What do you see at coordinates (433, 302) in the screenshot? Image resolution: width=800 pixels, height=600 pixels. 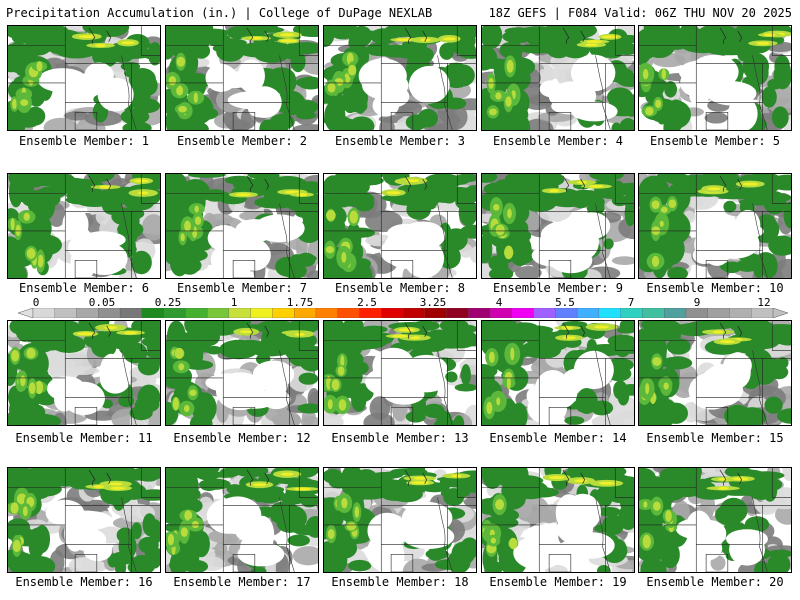 I see `colorbar-tick-label: 3.25` at bounding box center [433, 302].